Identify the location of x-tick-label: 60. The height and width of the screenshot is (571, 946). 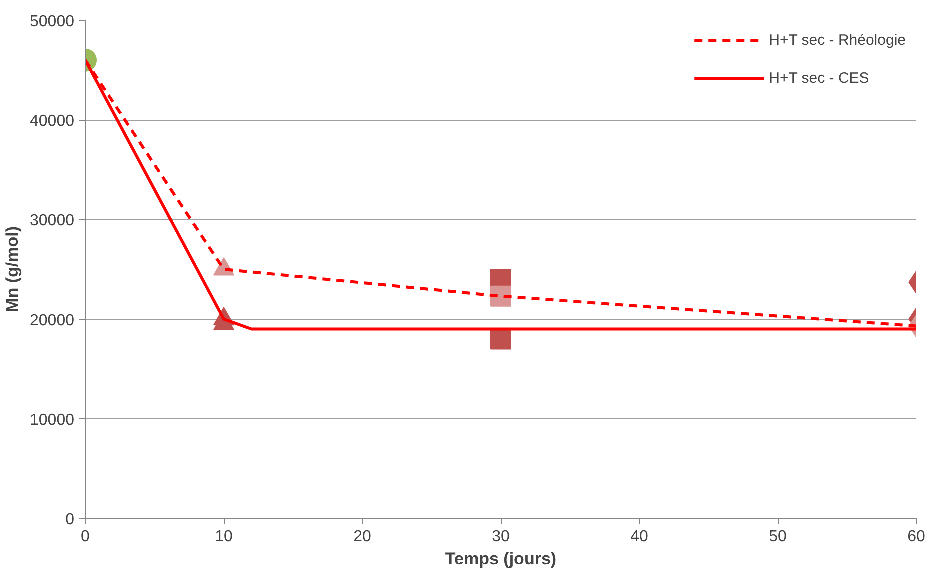
(917, 537).